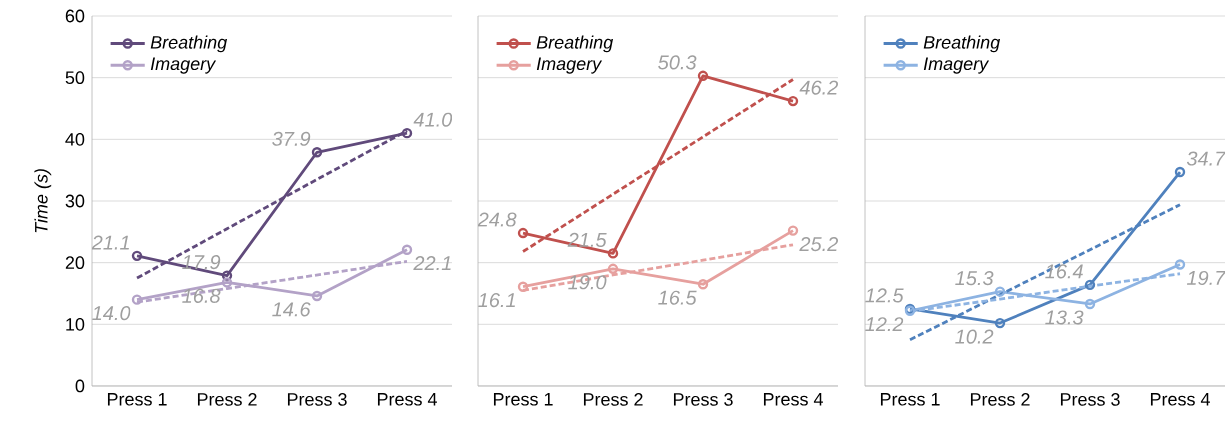  What do you see at coordinates (75, 16) in the screenshot?
I see `y-tick-label: 60` at bounding box center [75, 16].